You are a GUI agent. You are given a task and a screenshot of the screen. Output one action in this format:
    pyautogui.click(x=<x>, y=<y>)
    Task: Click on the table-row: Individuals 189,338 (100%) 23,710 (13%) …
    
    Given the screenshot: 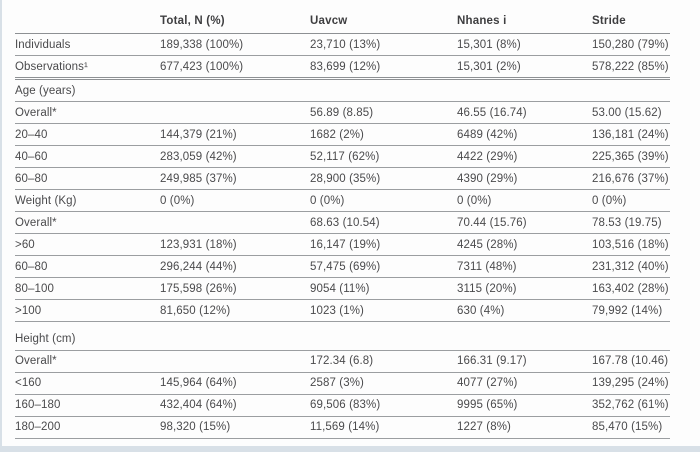 What is the action you would take?
    pyautogui.click(x=342, y=45)
    